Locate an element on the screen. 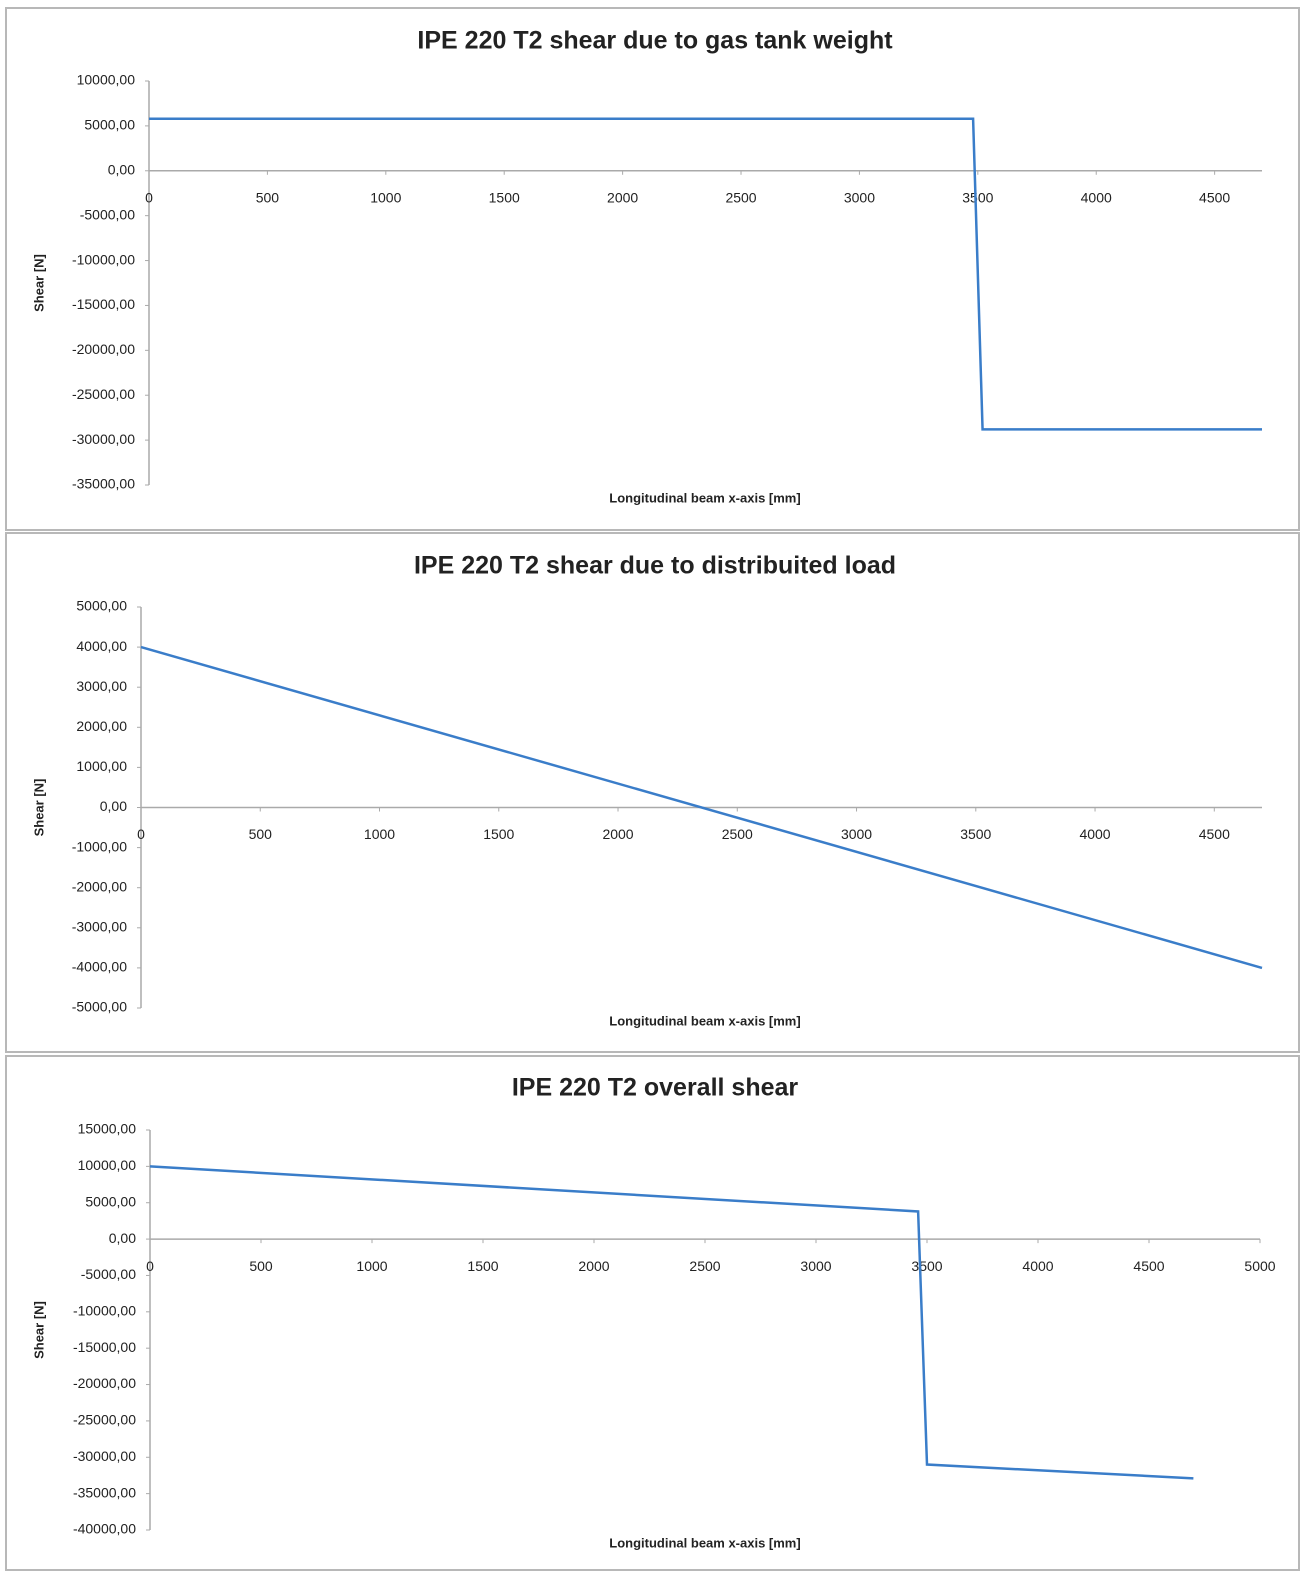 Image resolution: width=1311 pixels, height=1580 pixels. y-tick-label: -2000,00 is located at coordinates (99, 886).